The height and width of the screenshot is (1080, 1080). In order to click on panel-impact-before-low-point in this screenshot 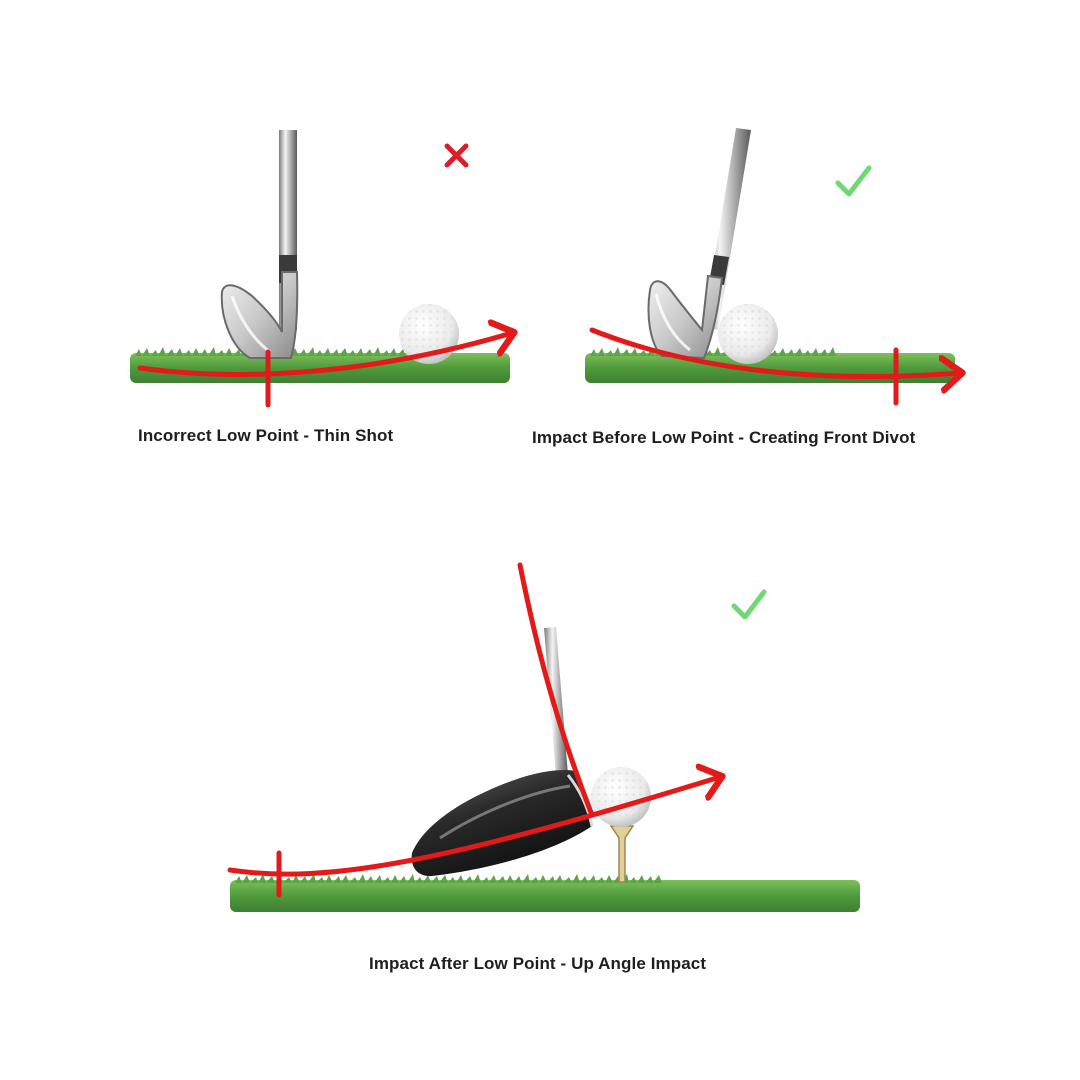, I will do `click(772, 267)`.